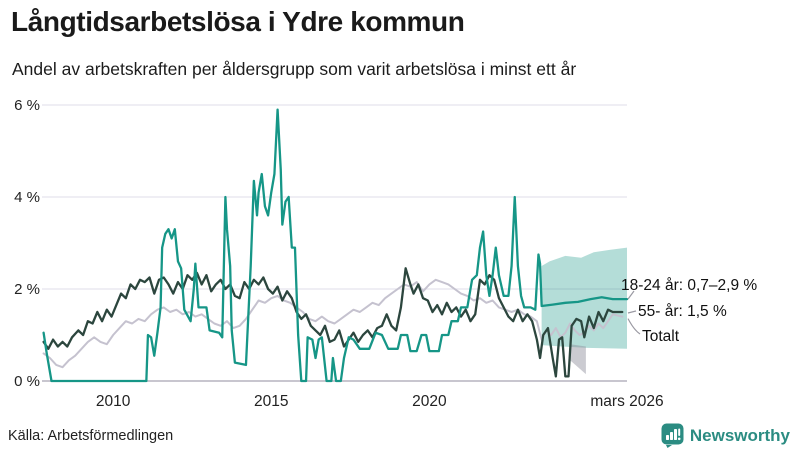  I want to click on chart-title: Långtidsarbetslösa i Ydre kommun, so click(238, 21).